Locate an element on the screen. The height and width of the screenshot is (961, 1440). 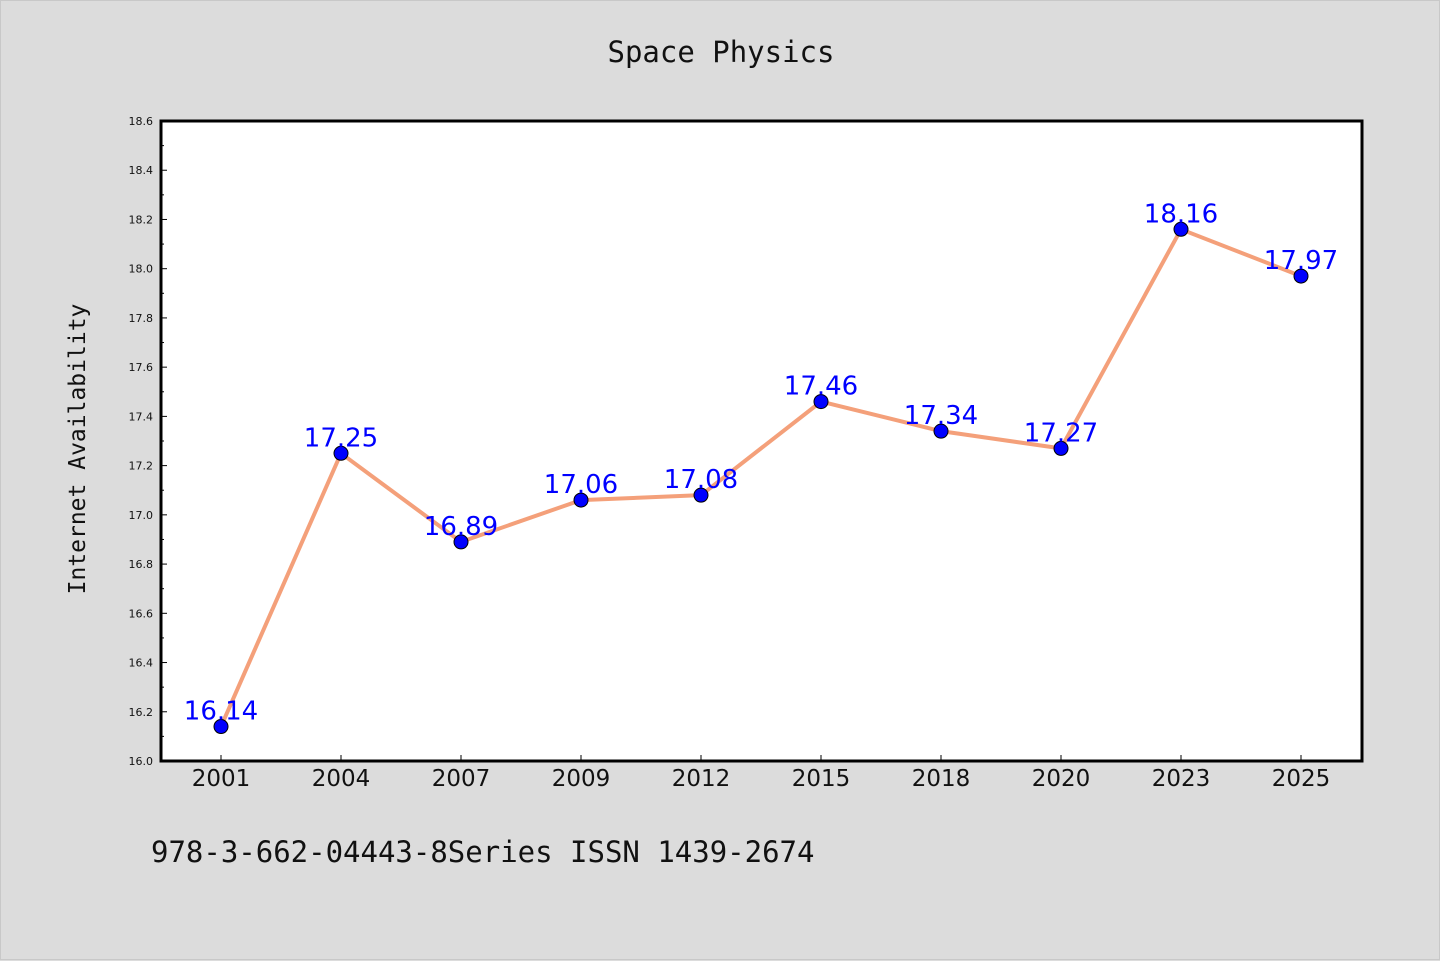
x-tick-label: 2009 is located at coordinates (581, 779).